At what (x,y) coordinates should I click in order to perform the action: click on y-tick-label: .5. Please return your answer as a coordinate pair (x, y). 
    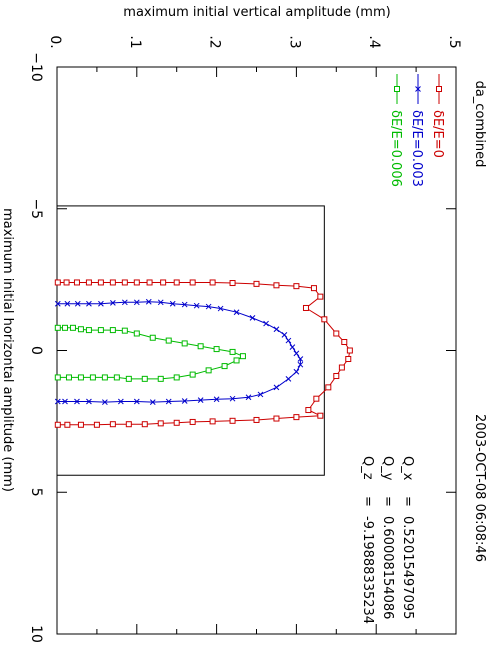
    Looking at the image, I should click on (454, 41).